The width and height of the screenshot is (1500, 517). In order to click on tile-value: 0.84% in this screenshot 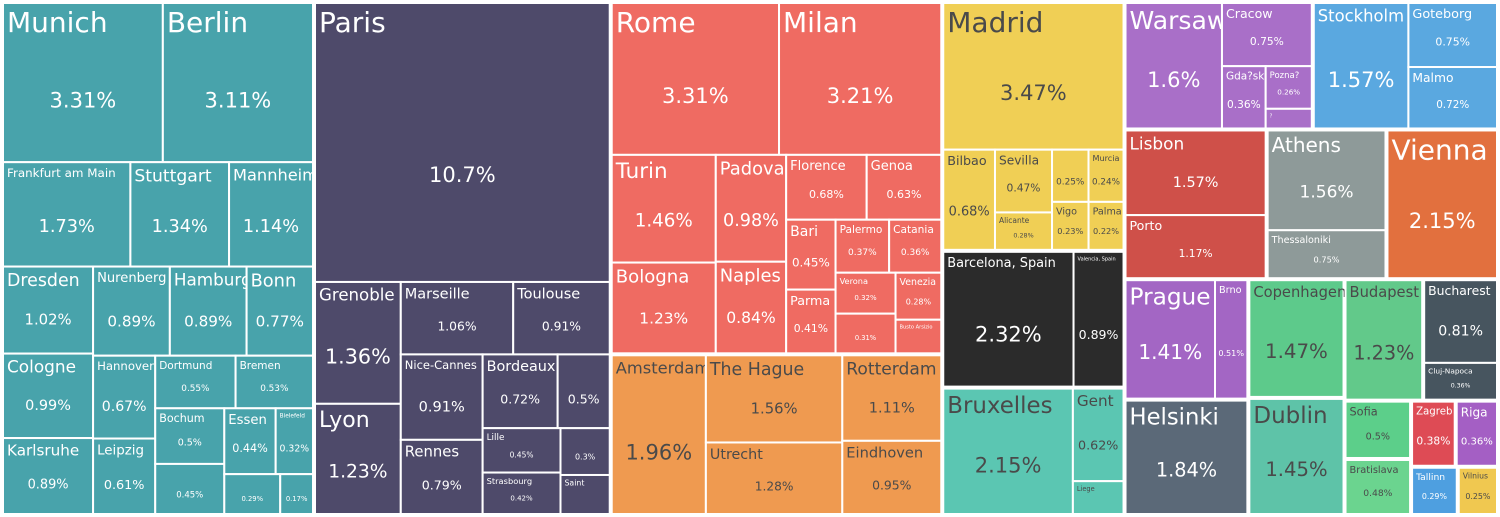, I will do `click(751, 318)`.